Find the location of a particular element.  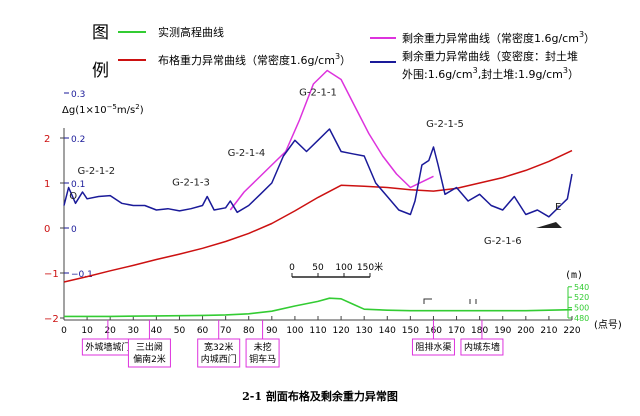

y-axis-blue-ticks: 0.3 0.2 0.1 0 −0.1 is located at coordinates (78, 185).